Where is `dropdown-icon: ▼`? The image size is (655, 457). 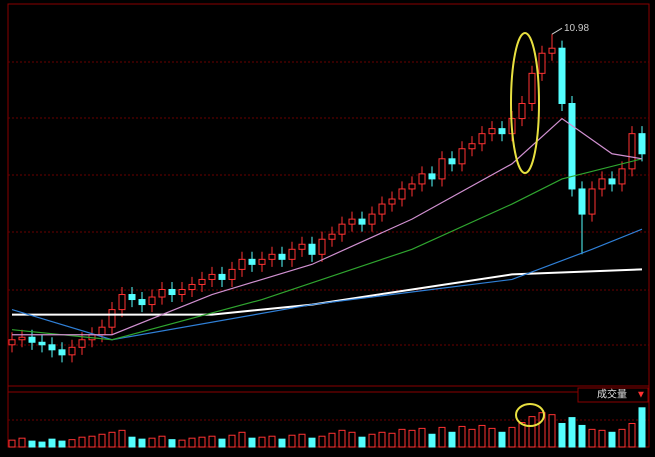
dropdown-icon: ▼ is located at coordinates (641, 395).